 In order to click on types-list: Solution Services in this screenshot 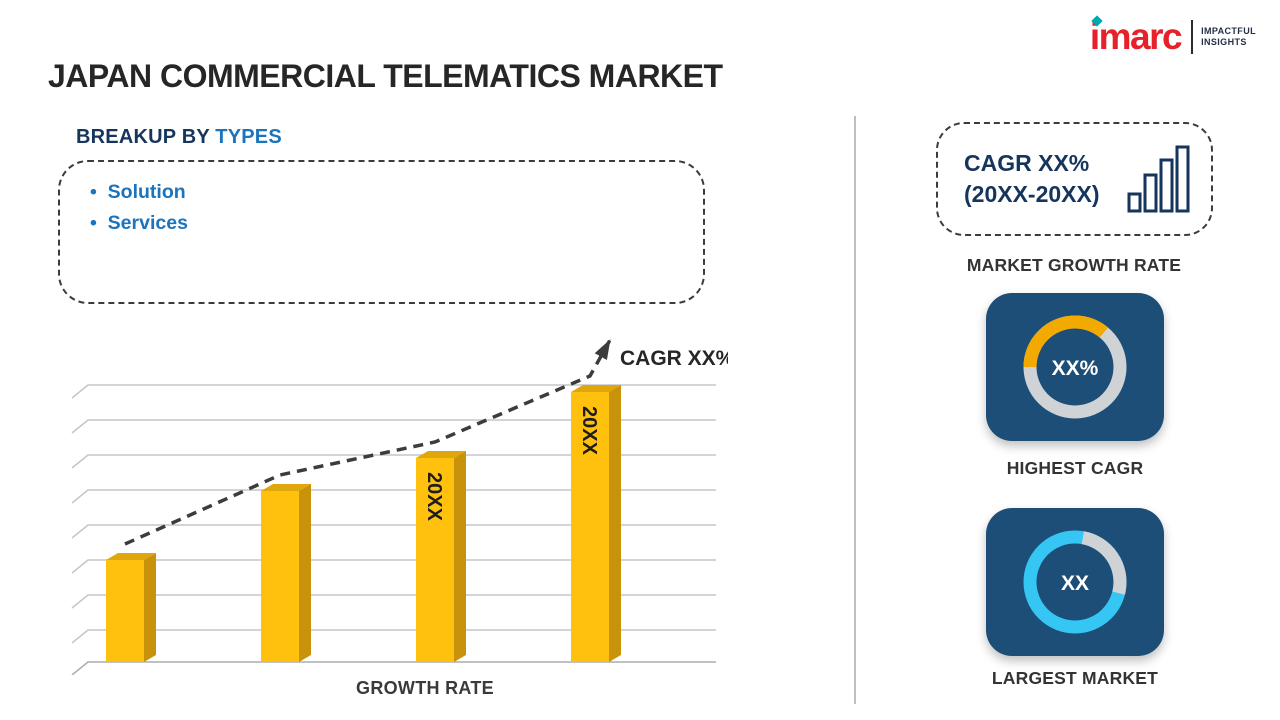, I will do `click(396, 208)`.